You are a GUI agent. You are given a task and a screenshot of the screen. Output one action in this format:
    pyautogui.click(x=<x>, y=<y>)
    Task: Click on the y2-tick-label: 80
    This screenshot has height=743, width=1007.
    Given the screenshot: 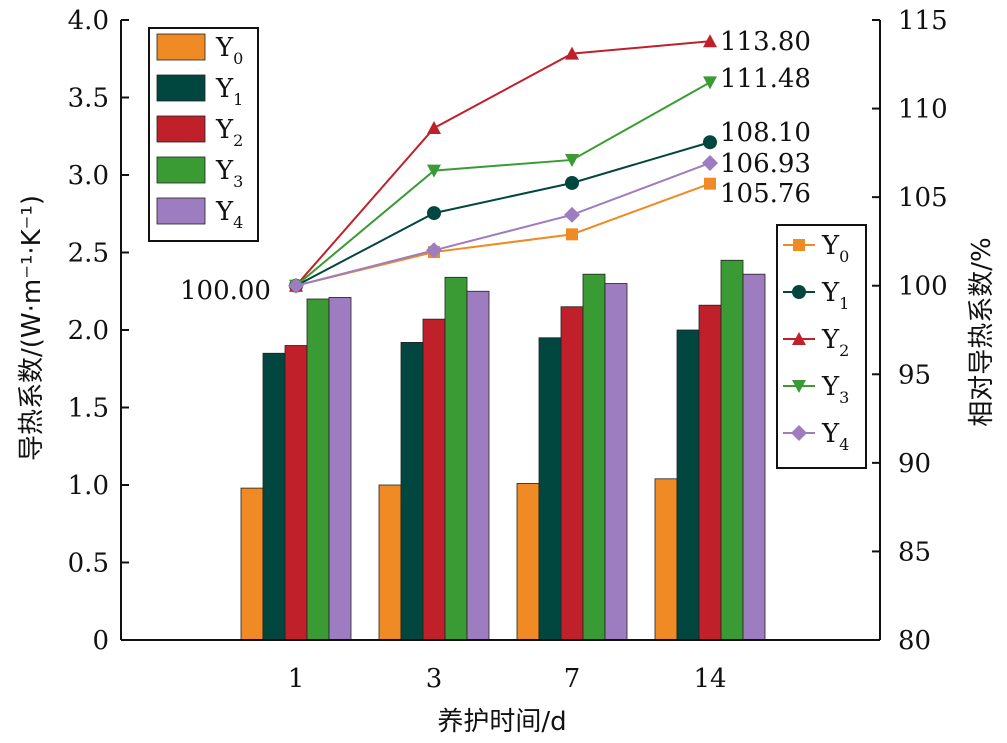 What is the action you would take?
    pyautogui.click(x=914, y=641)
    